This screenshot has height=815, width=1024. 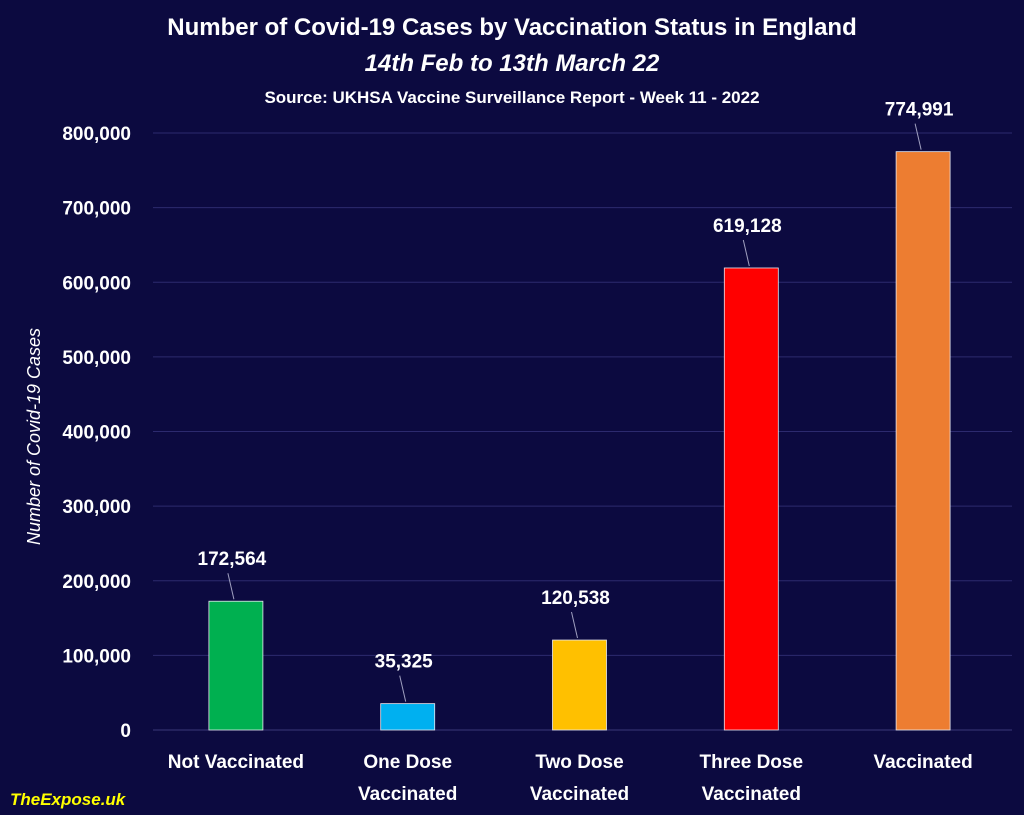 What do you see at coordinates (407, 762) in the screenshot?
I see `x-tick-label: One Dose` at bounding box center [407, 762].